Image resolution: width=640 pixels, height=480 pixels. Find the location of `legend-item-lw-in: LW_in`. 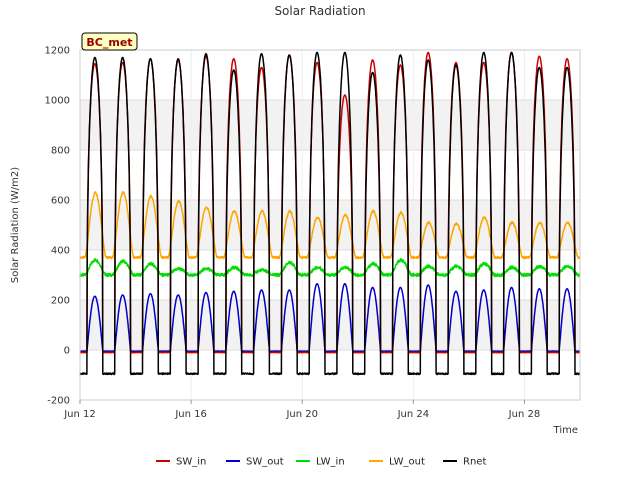

legend-item-lw-in: LW_in is located at coordinates (320, 462).